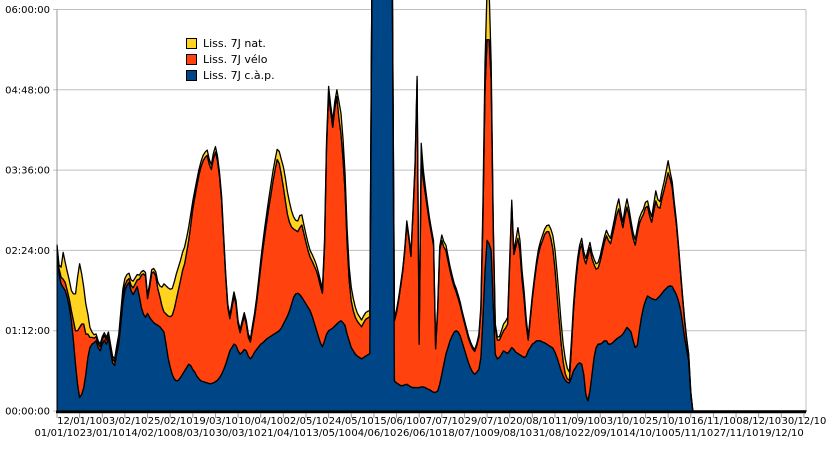  What do you see at coordinates (102, 433) in the screenshot?
I see `x-axis-label: 23/01/10` at bounding box center [102, 433].